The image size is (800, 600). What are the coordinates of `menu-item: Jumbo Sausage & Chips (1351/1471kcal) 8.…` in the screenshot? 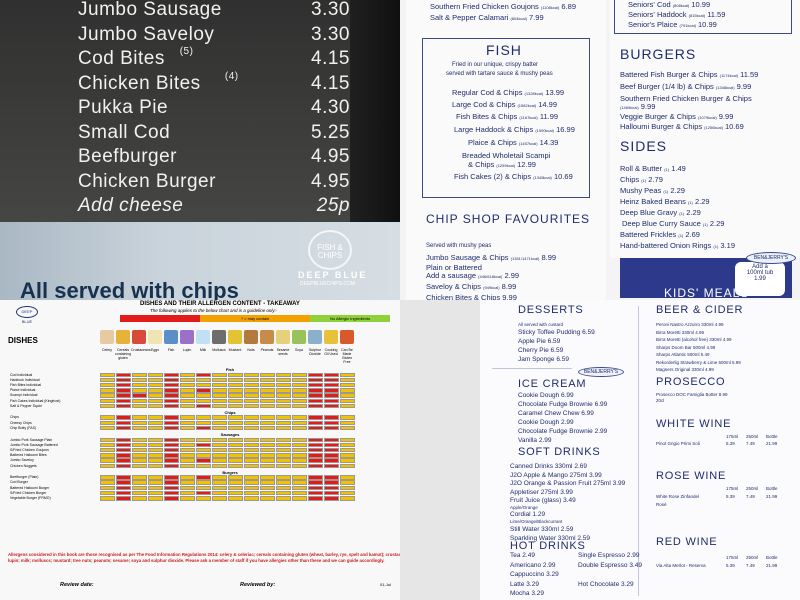 It's located at (491, 257).